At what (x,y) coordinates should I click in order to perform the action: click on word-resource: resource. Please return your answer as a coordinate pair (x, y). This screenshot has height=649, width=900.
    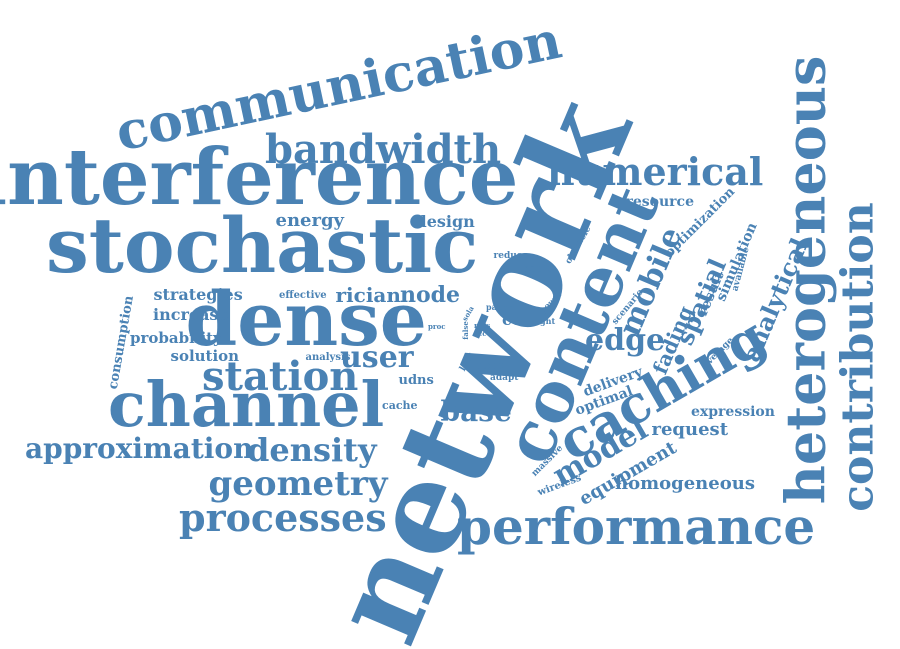
    Looking at the image, I should click on (660, 202).